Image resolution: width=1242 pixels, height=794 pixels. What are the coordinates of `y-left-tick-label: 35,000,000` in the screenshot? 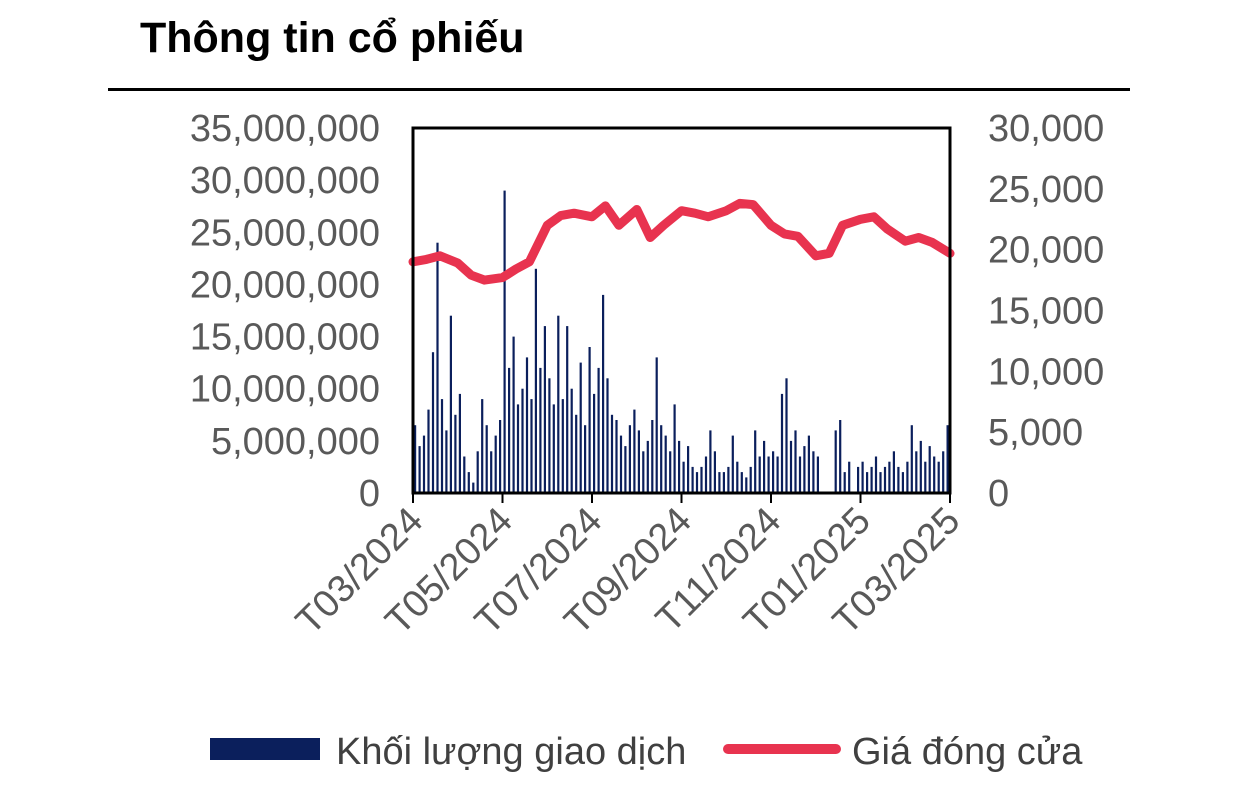 It's located at (285, 129).